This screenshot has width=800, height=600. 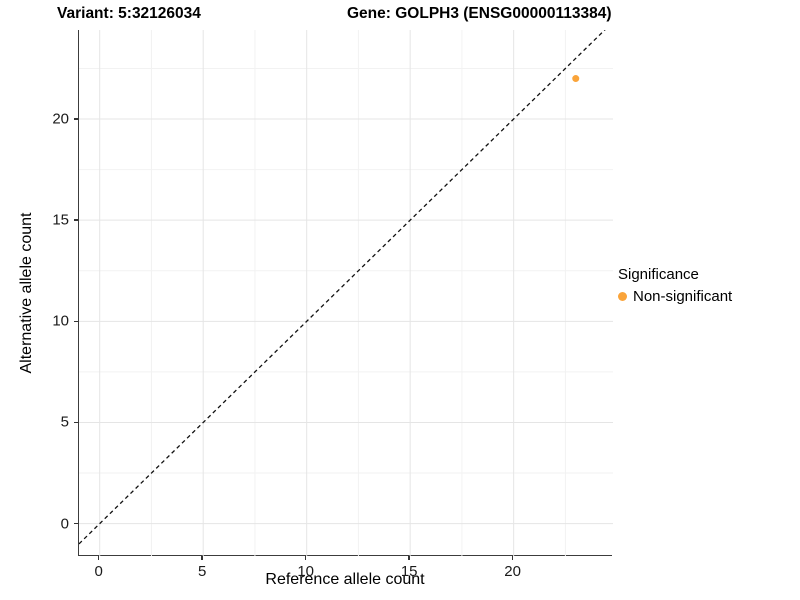 What do you see at coordinates (345, 579) in the screenshot?
I see `x-axis-title: Reference allele count` at bounding box center [345, 579].